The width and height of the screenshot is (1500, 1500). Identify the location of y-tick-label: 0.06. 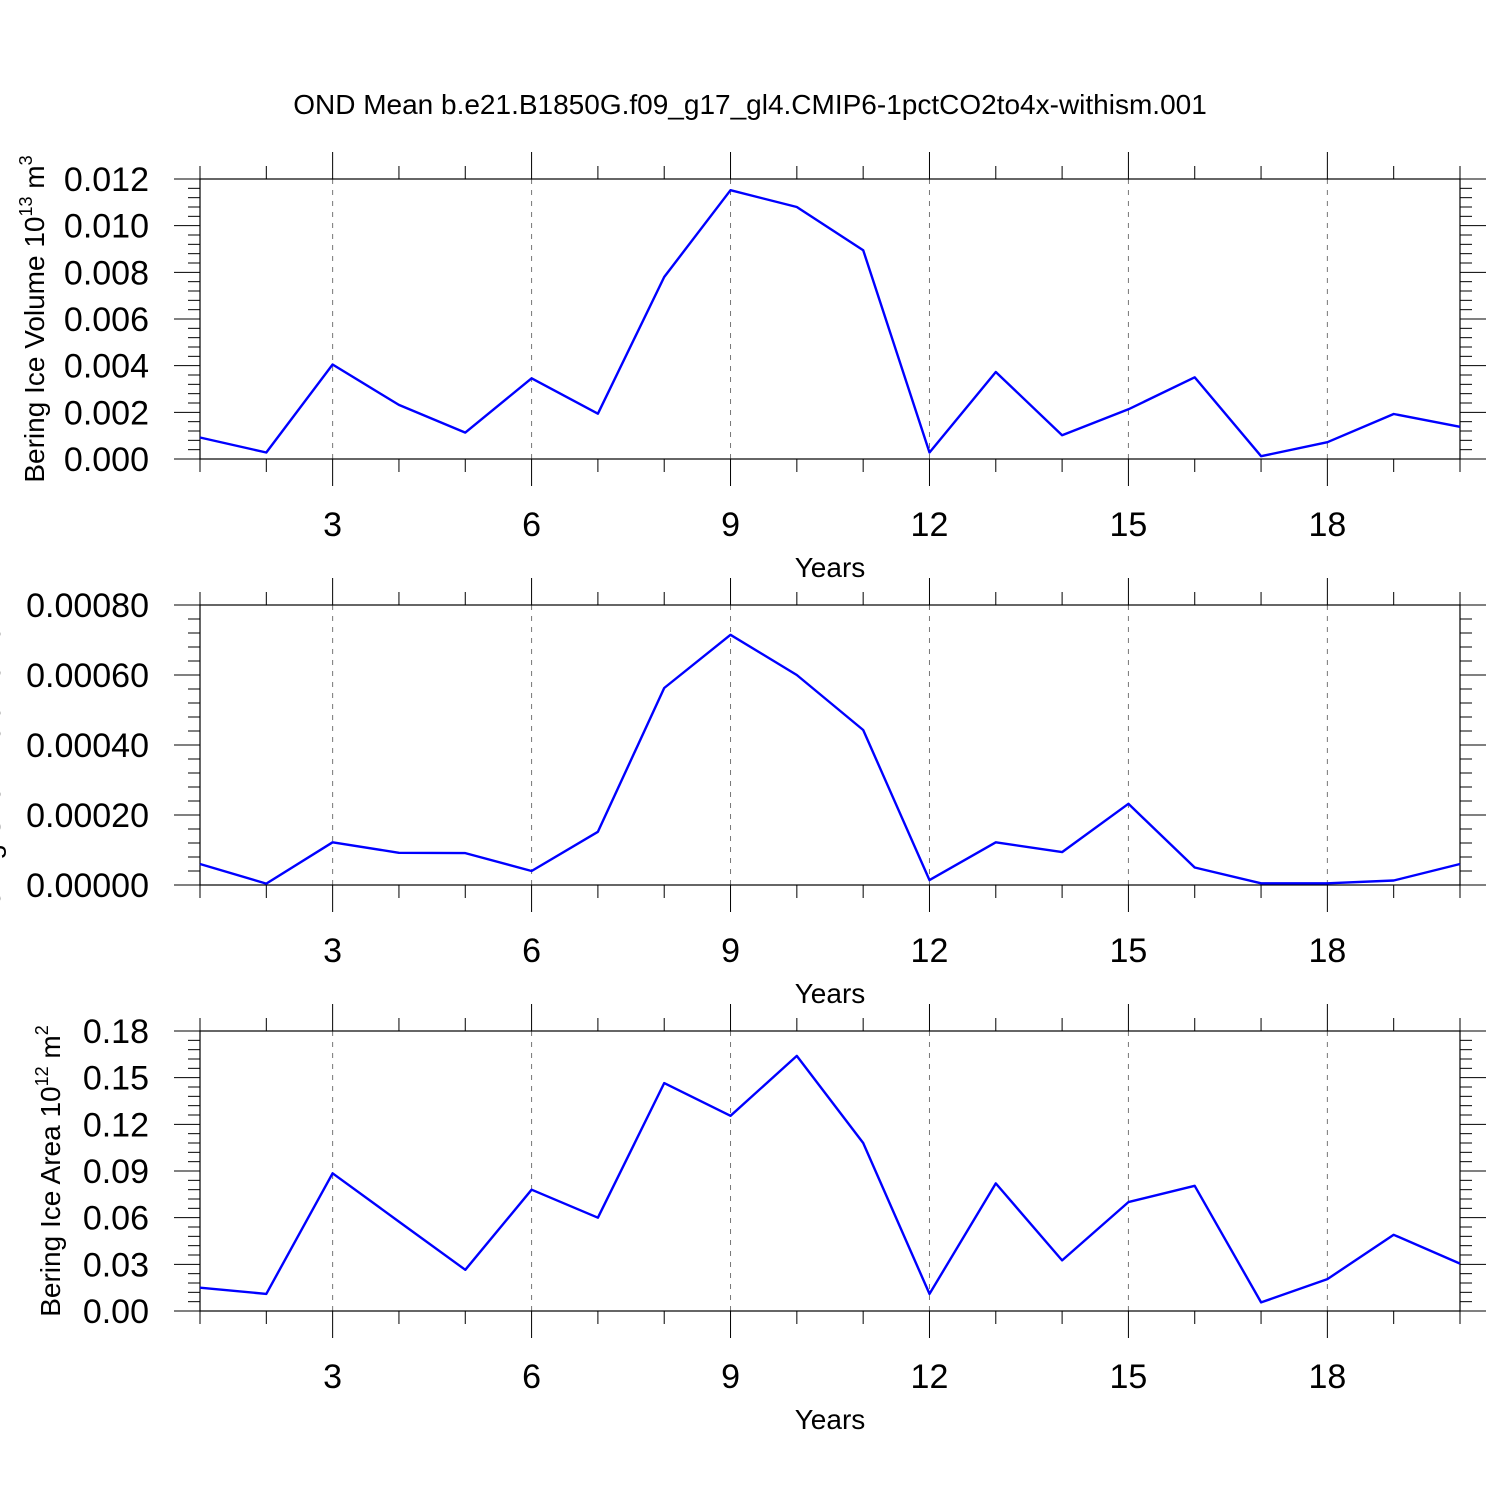
(116, 1219).